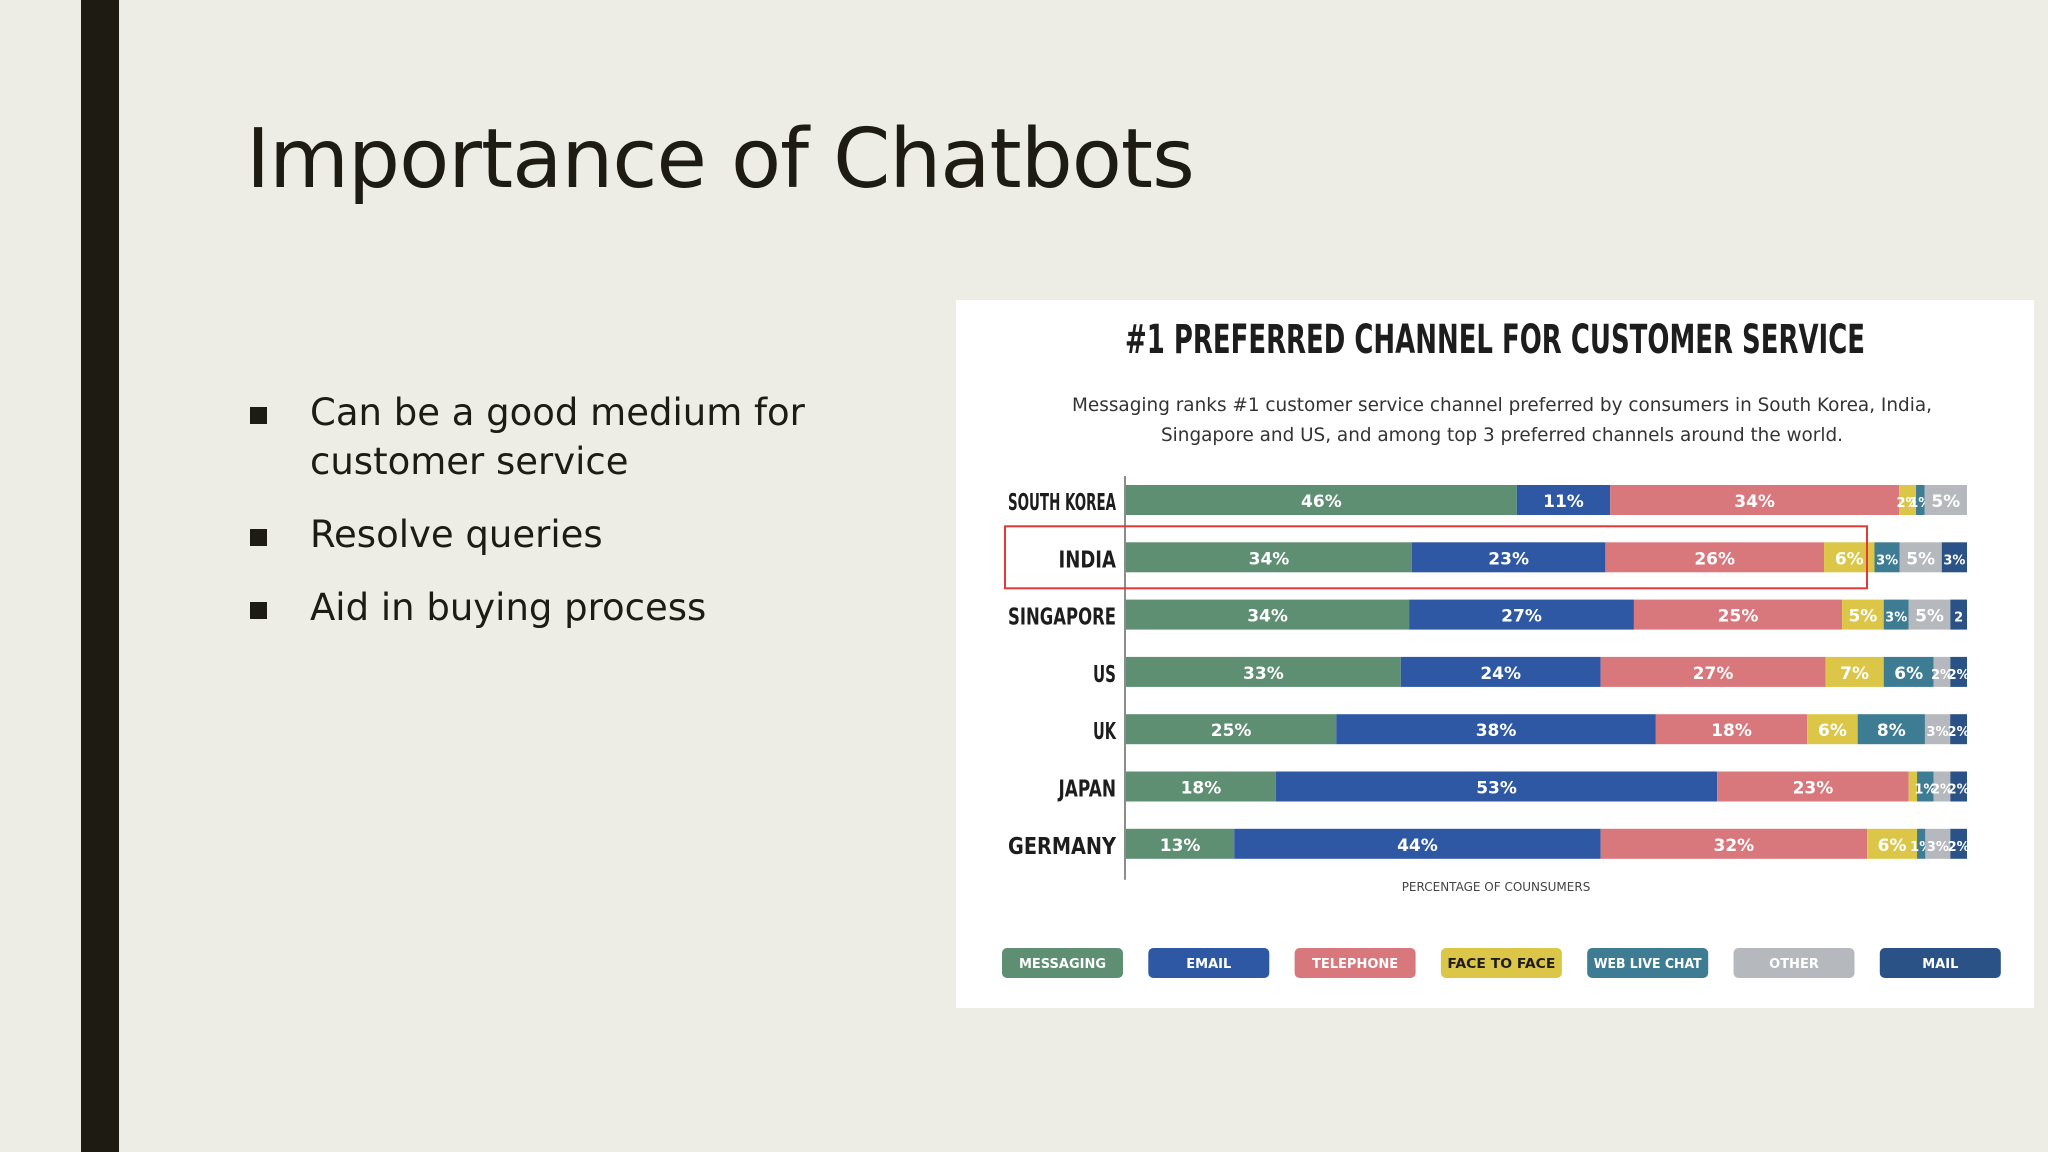  I want to click on data-label-face-to-face-uk: 6%, so click(1832, 731).